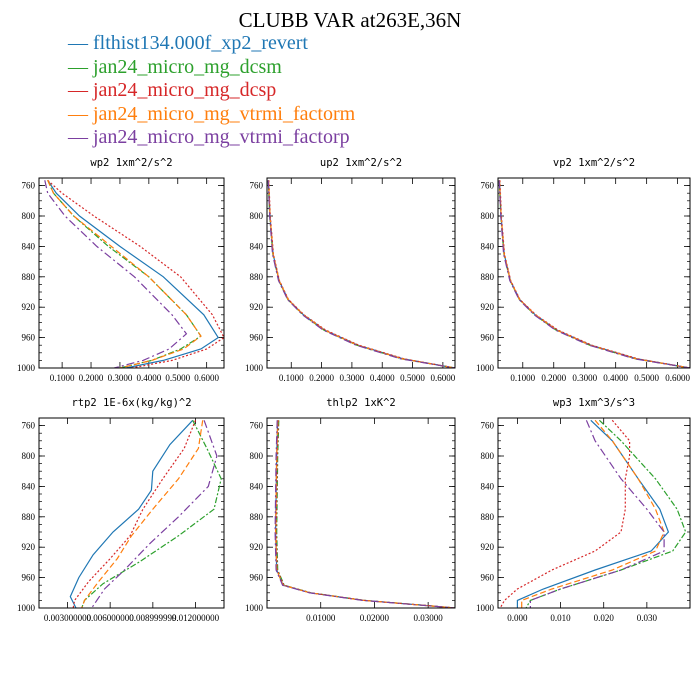  I want to click on panel-title: wp3 1xm^3/s^3, so click(594, 403).